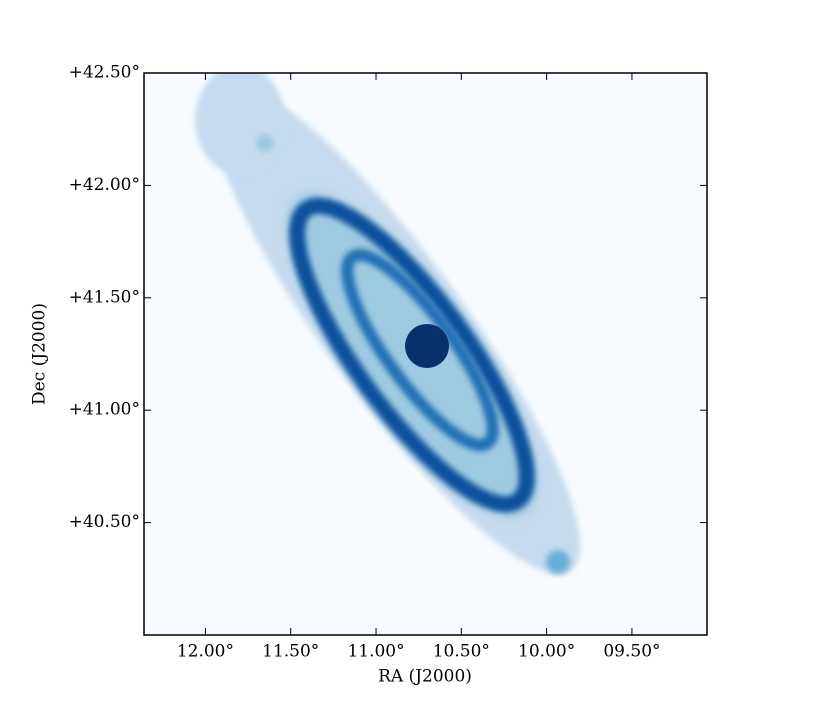 This screenshot has height=727, width=830. What do you see at coordinates (104, 410) in the screenshot?
I see `y-tick-label: +41.00°` at bounding box center [104, 410].